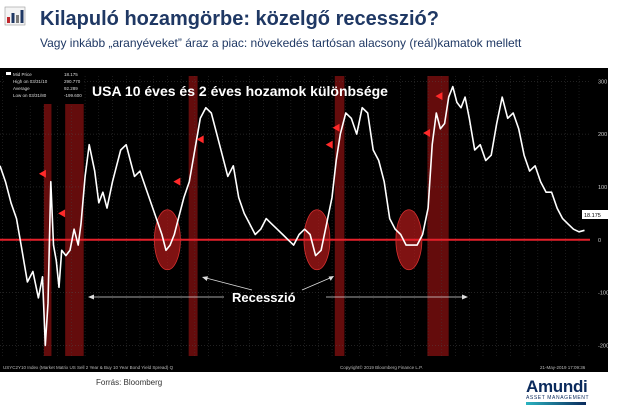 The width and height of the screenshot is (620, 411). What do you see at coordinates (603, 346) in the screenshot?
I see `y-tick-label-0: -200` at bounding box center [603, 346].